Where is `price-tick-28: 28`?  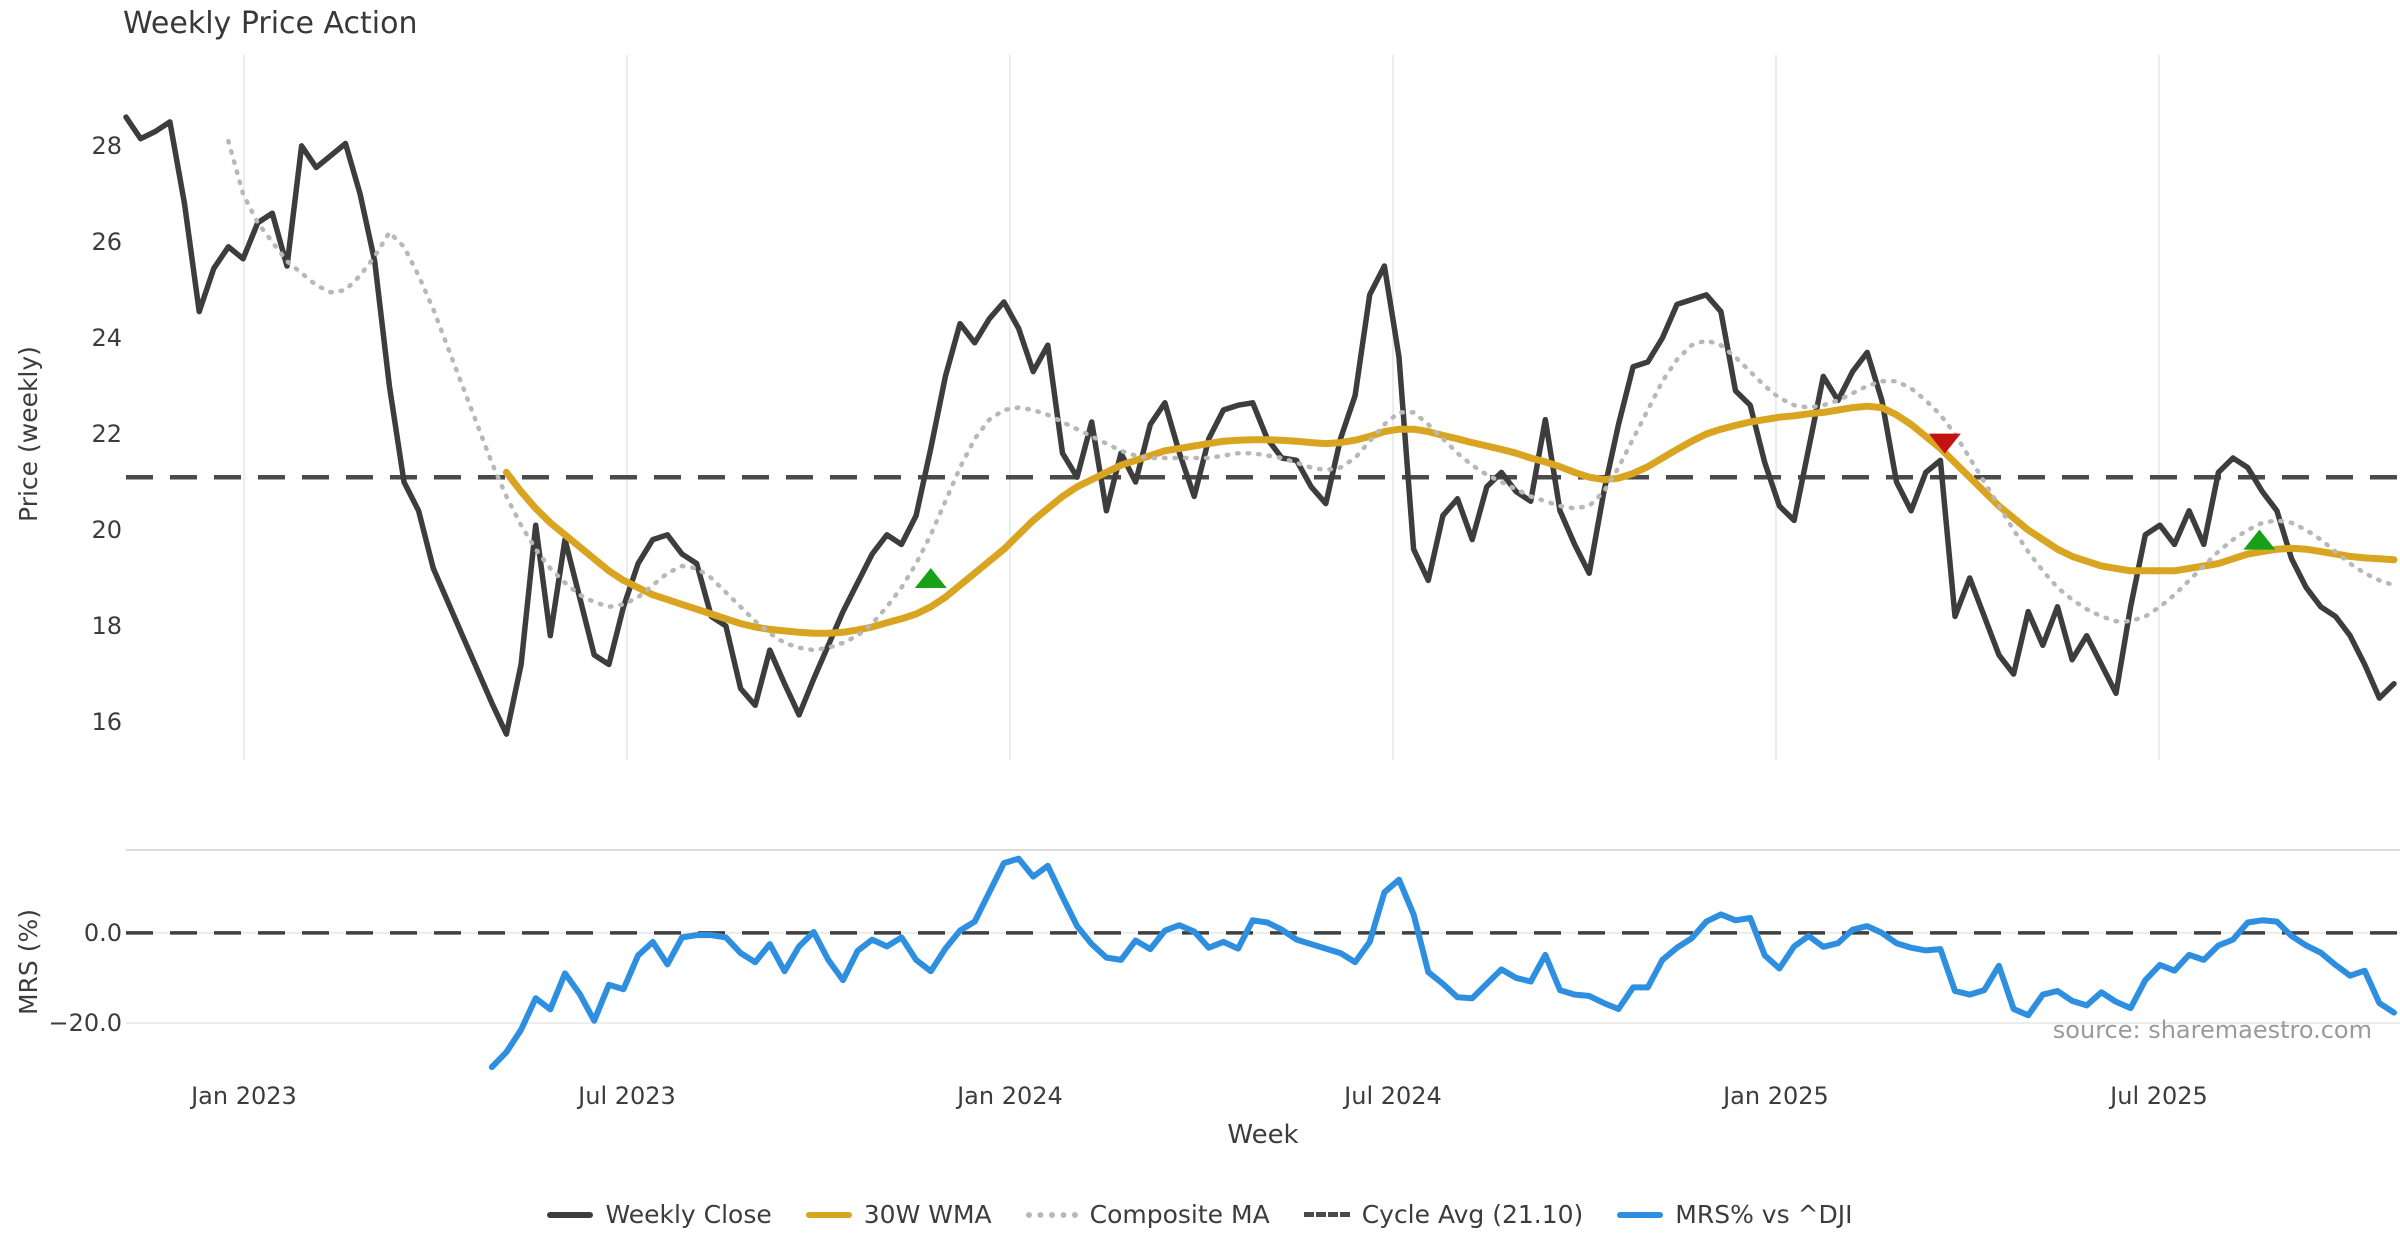 price-tick-28: 28 is located at coordinates (106, 145).